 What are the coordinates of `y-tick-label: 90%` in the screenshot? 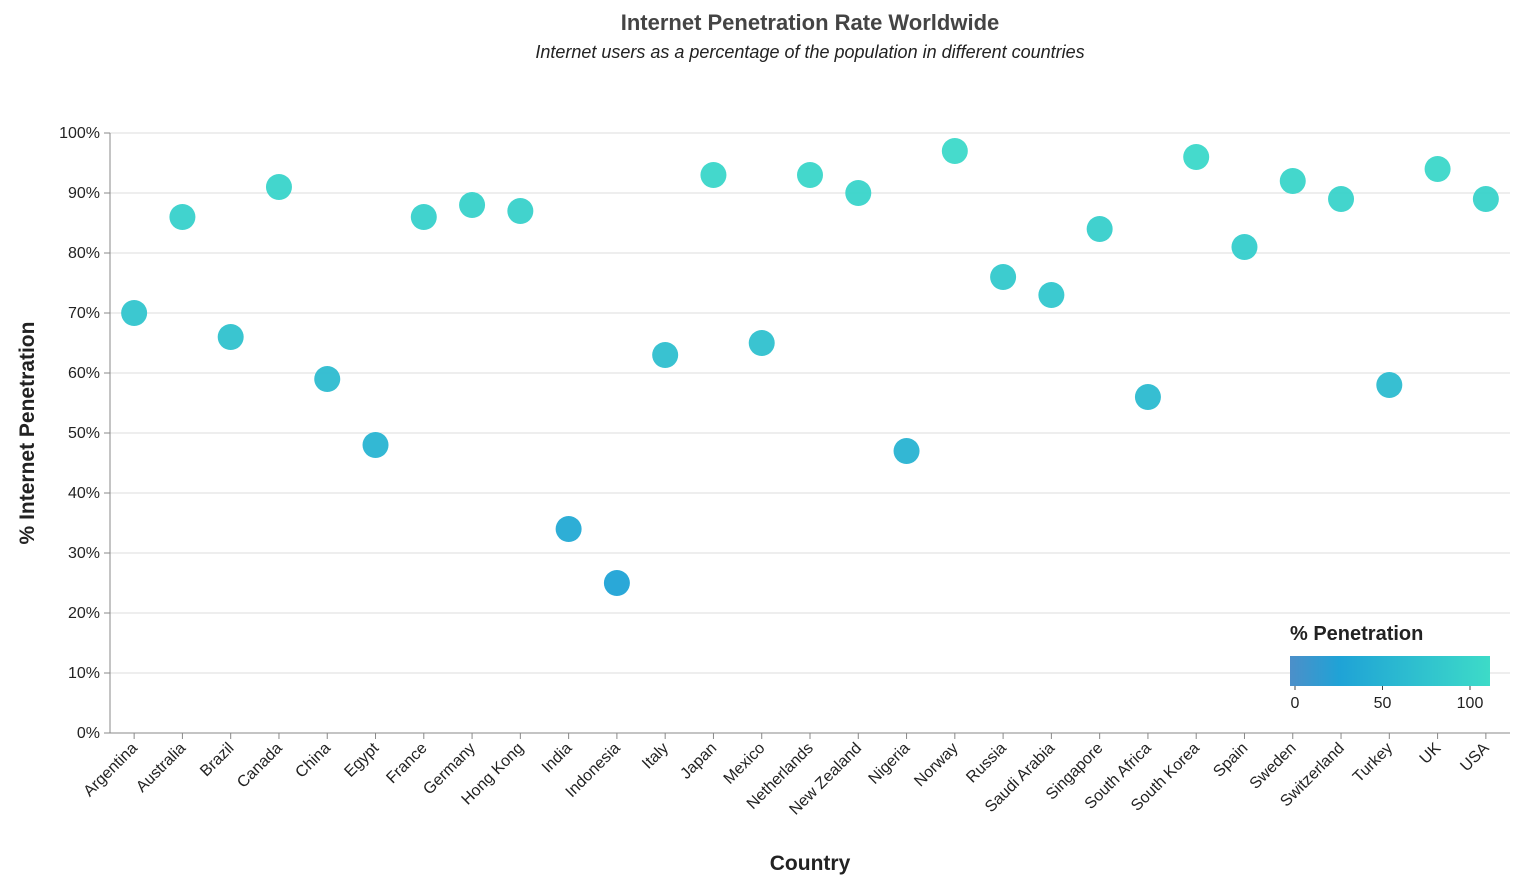 It's located at (84, 193).